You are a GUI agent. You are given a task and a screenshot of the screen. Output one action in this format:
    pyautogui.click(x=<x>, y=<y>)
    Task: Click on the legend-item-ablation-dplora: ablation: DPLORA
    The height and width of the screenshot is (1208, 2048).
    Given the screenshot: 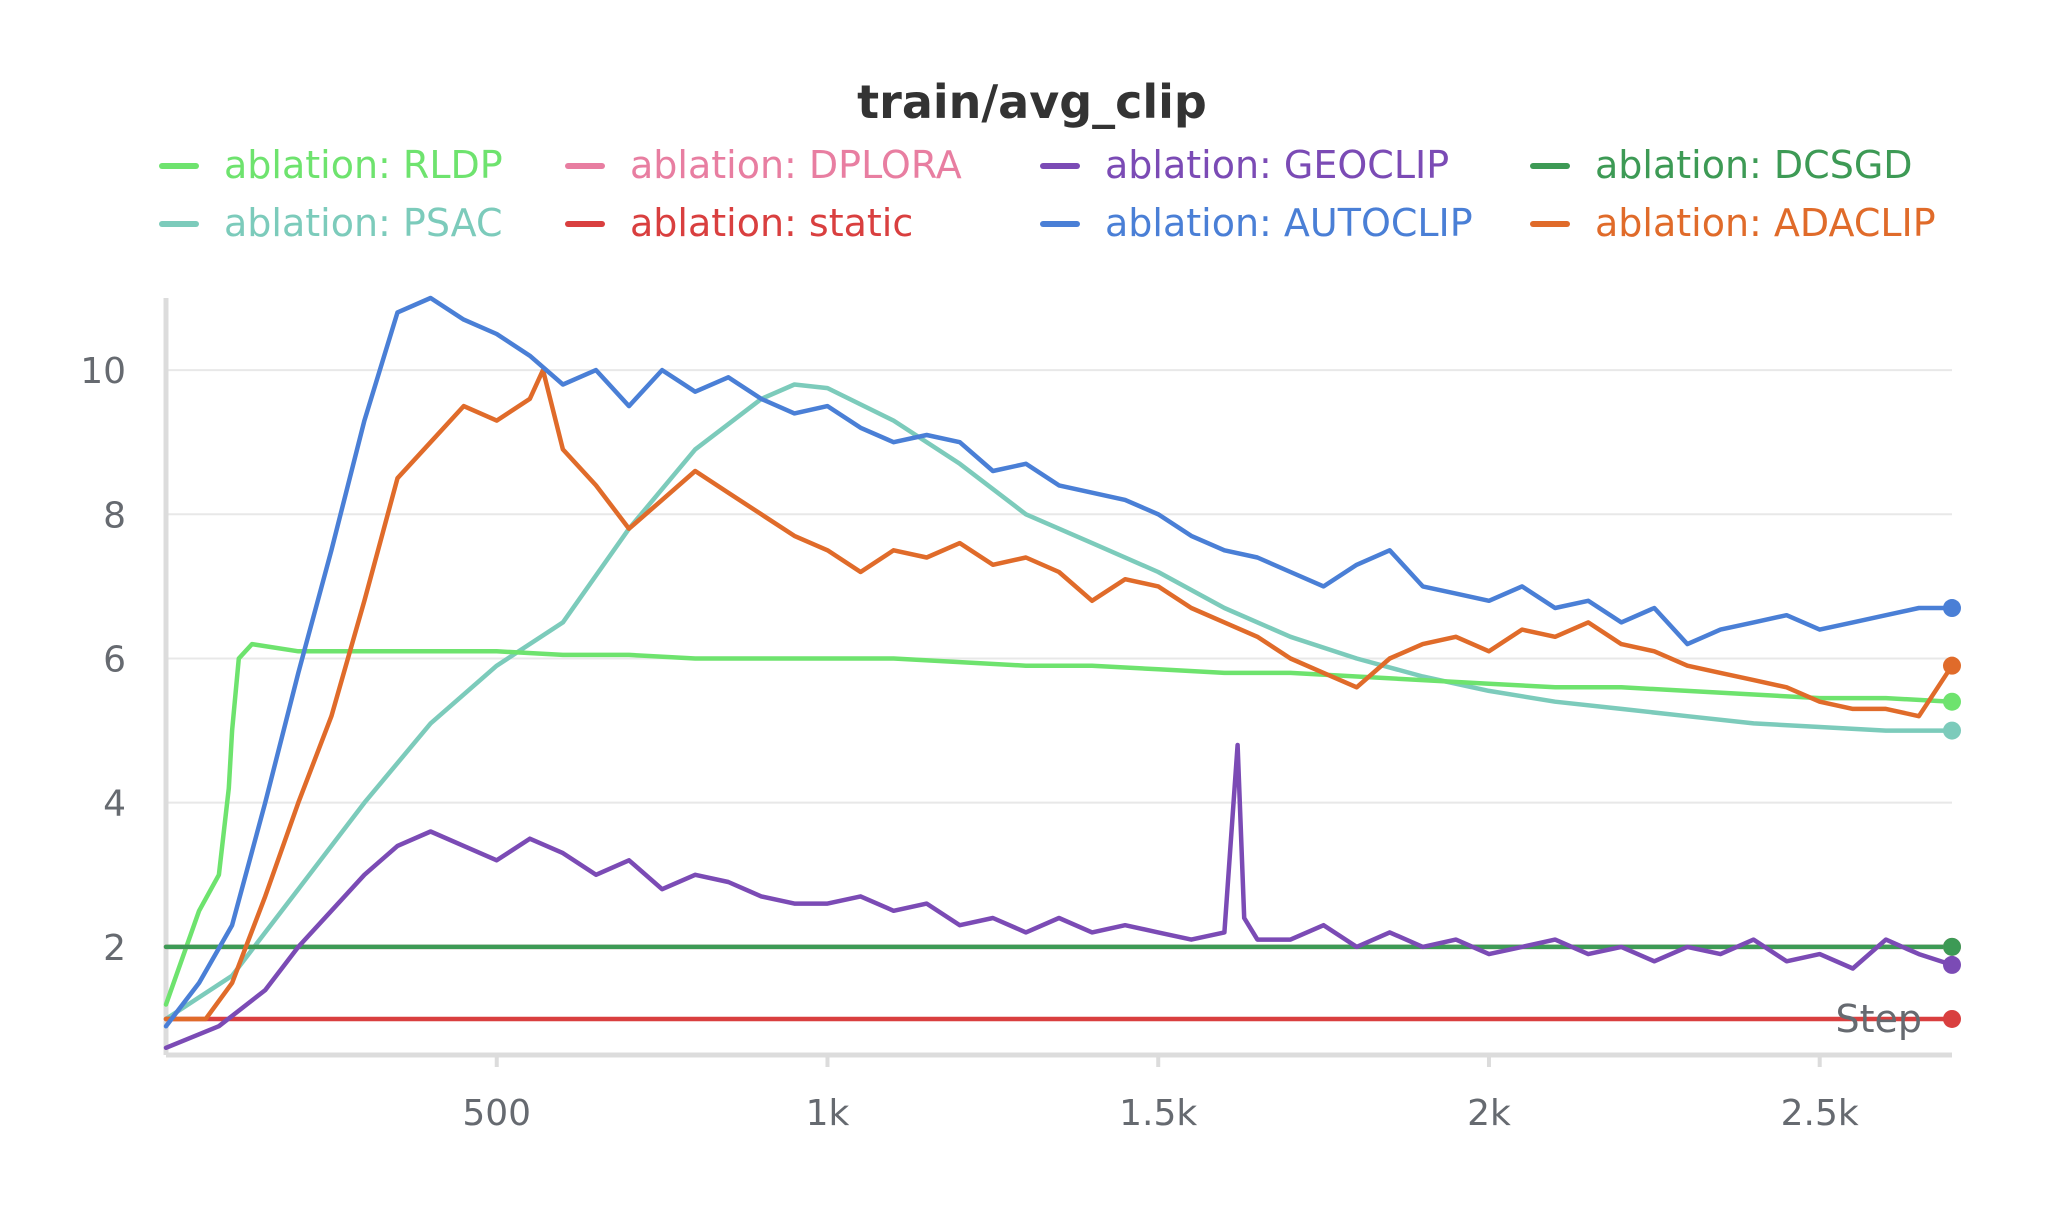 What is the action you would take?
    pyautogui.click(x=763, y=165)
    